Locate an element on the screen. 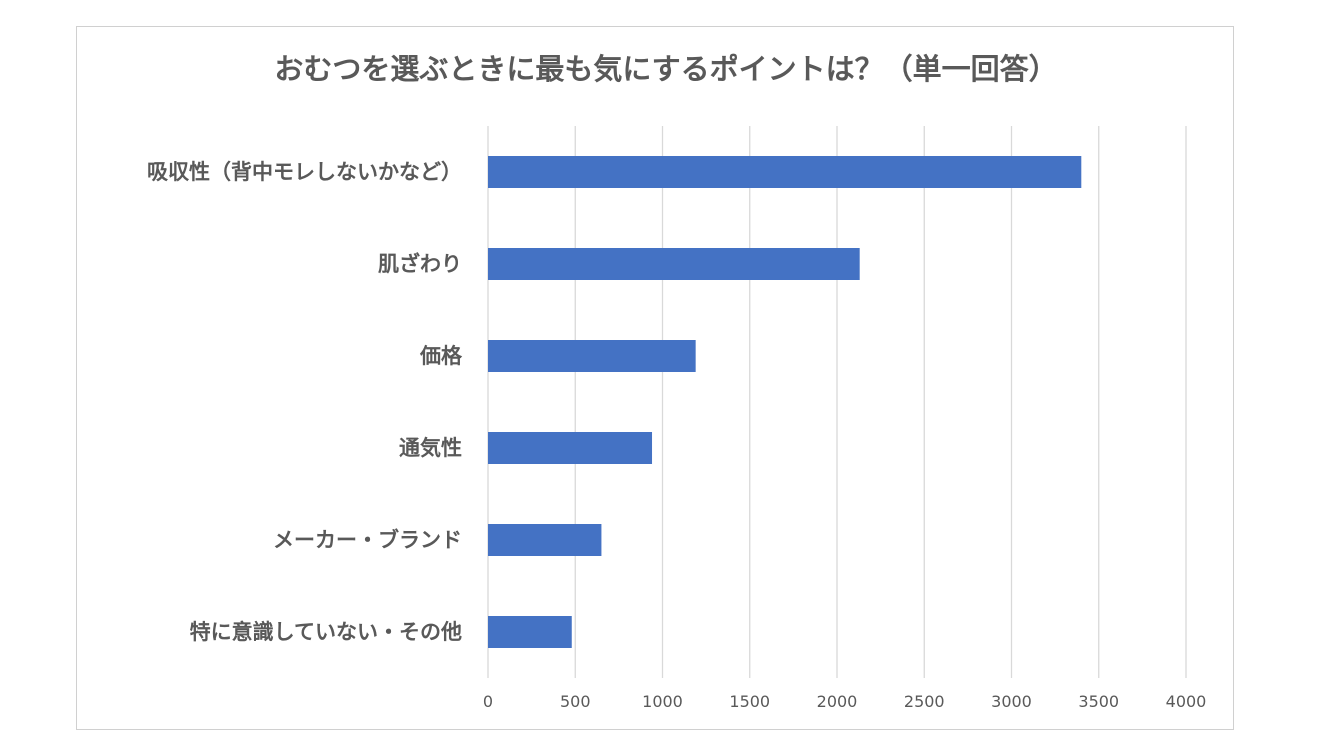 This screenshot has width=1332, height=749. x-tick-labels: 0 500 1000 1500 2000 2500 3000 3500 4000 is located at coordinates (844, 701).